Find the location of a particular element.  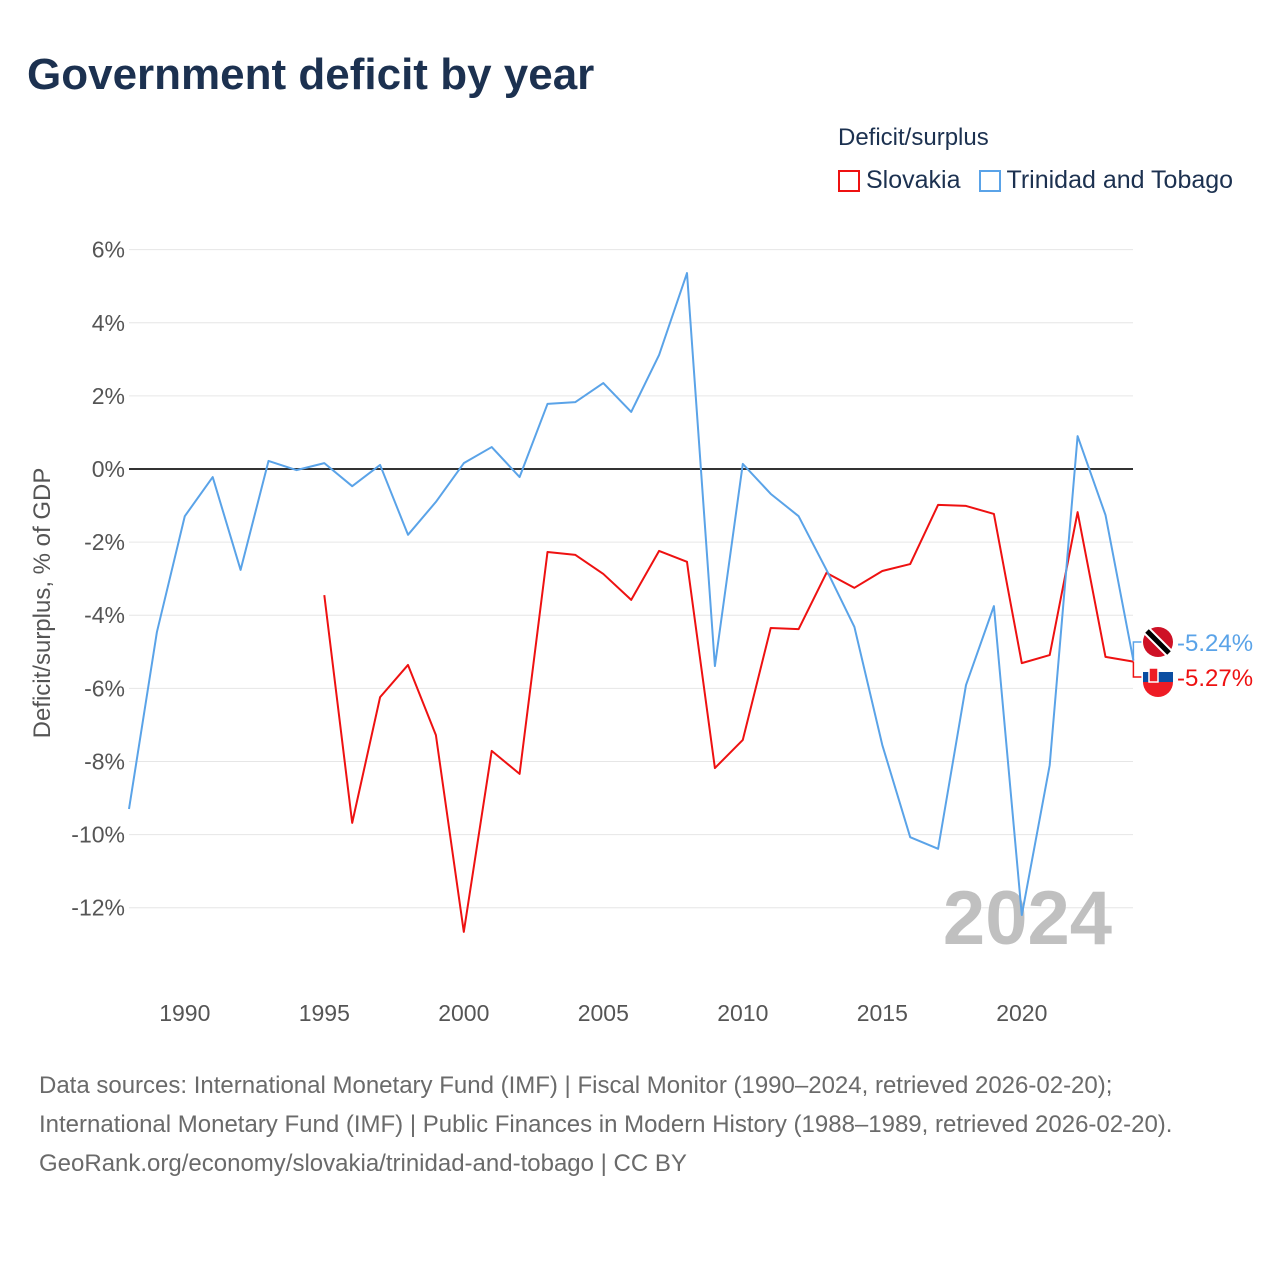

y-tick-label: 6% is located at coordinates (108, 250).